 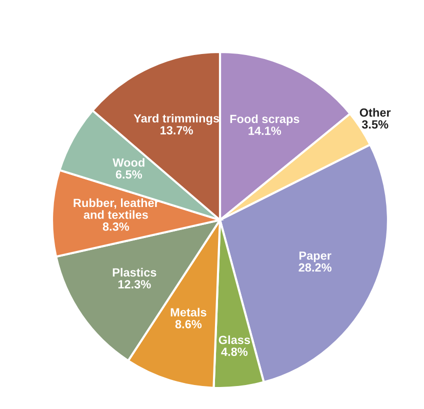 What do you see at coordinates (375, 112) in the screenshot?
I see `slice-label: Other` at bounding box center [375, 112].